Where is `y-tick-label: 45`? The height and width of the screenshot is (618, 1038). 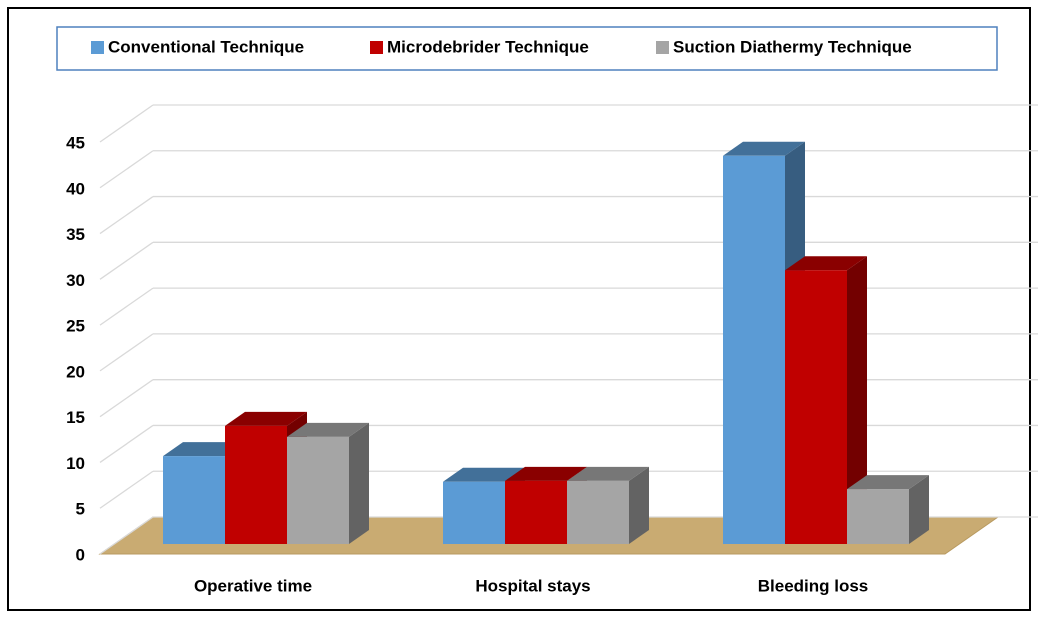 y-tick-label: 45 is located at coordinates (75, 142).